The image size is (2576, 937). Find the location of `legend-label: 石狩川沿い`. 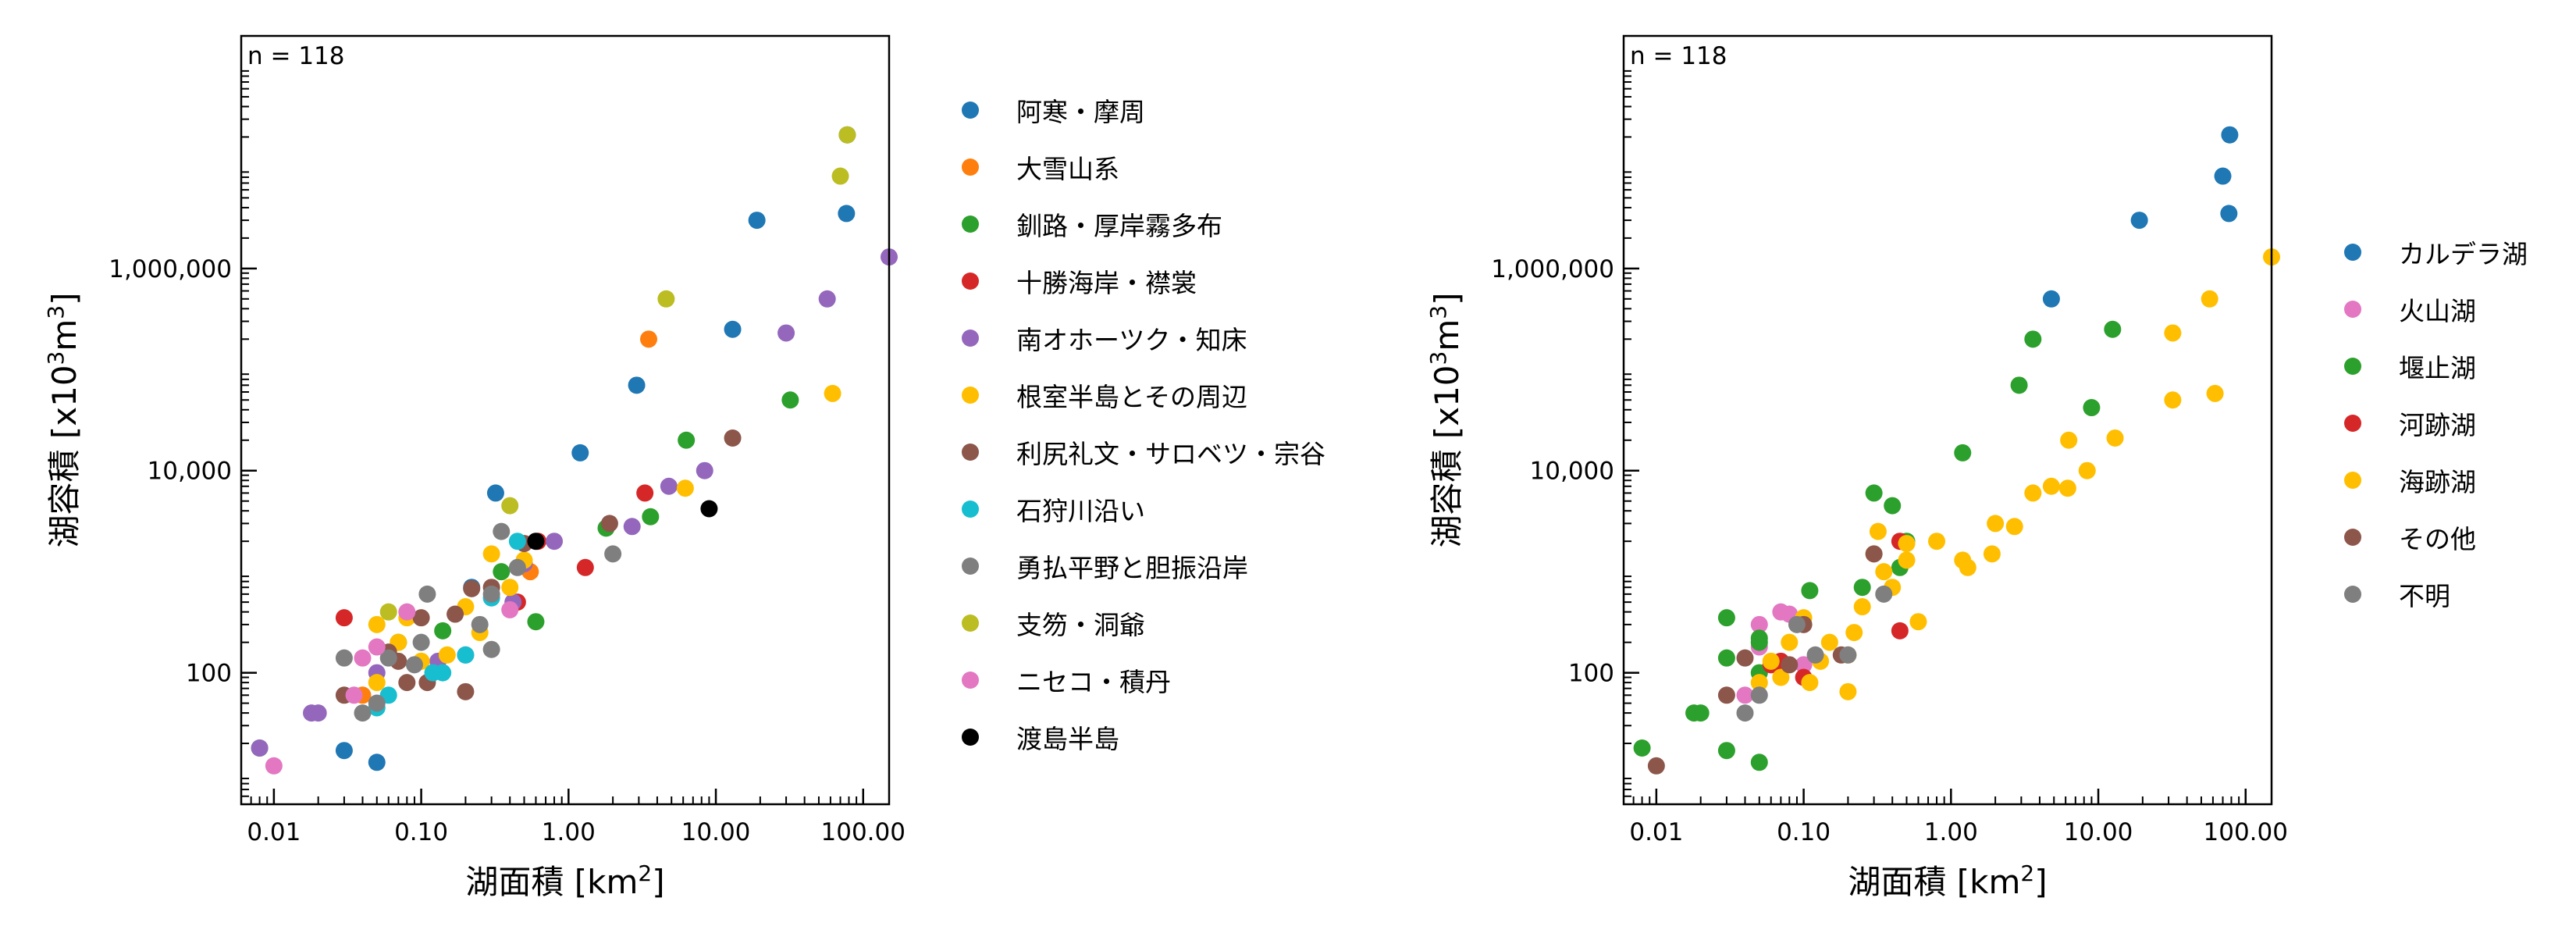

legend-label: 石狩川沿い is located at coordinates (1080, 510).